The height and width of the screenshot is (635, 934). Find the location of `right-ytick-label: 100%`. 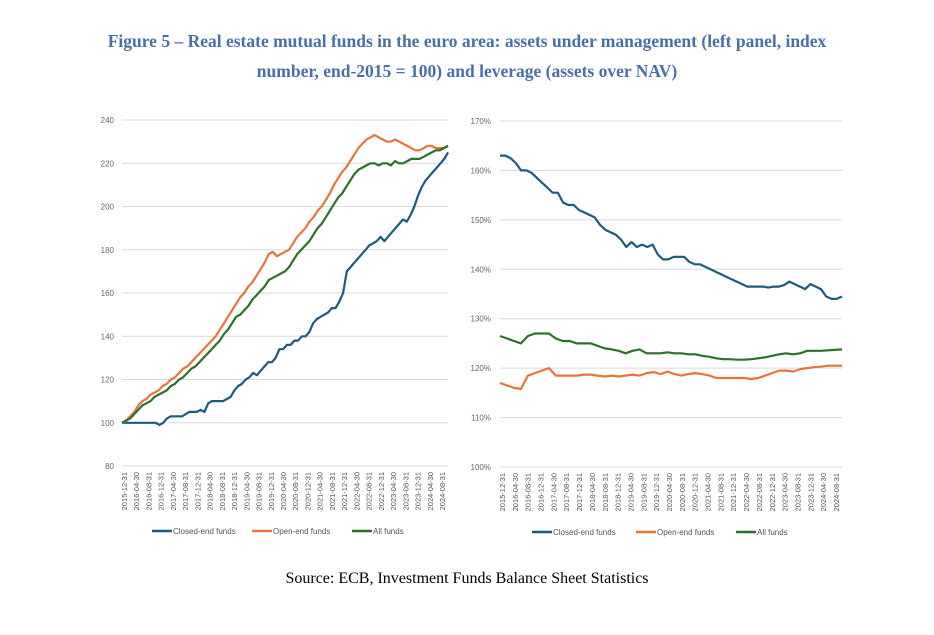

right-ytick-label: 100% is located at coordinates (481, 467).